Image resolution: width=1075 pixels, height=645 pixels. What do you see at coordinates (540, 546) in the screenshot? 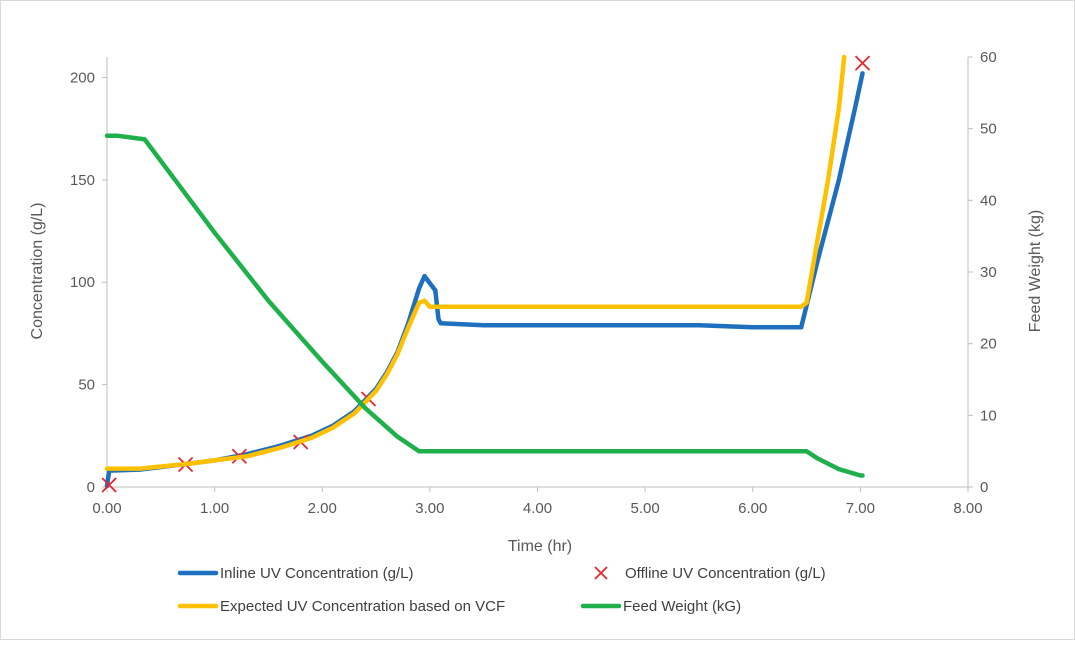
I see `x-axis-title: Time (hr)` at bounding box center [540, 546].